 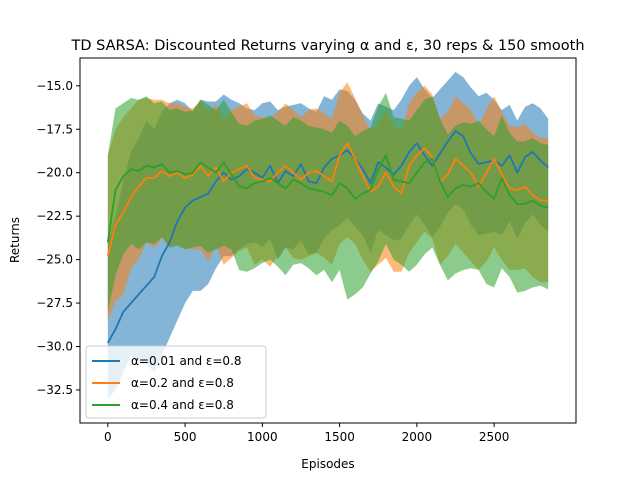 I want to click on legend-label-3: α=0.4 and ε=0.8, so click(x=182, y=405).